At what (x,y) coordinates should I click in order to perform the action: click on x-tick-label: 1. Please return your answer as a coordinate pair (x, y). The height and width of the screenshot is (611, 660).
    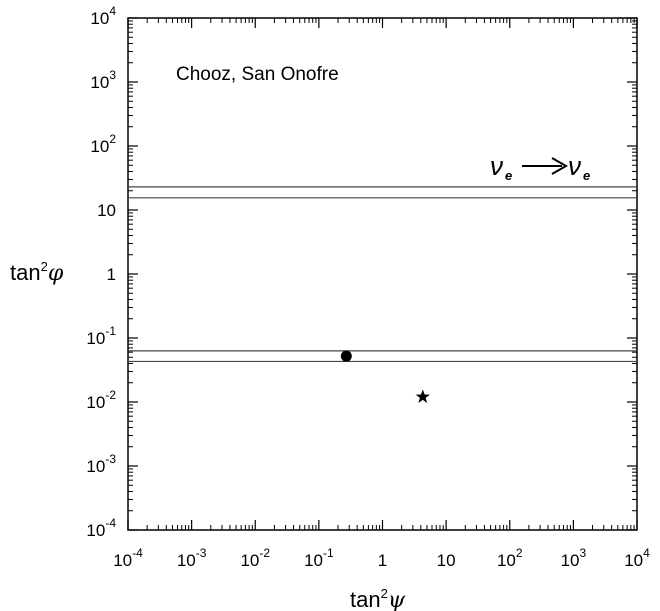
    Looking at the image, I should click on (382, 560).